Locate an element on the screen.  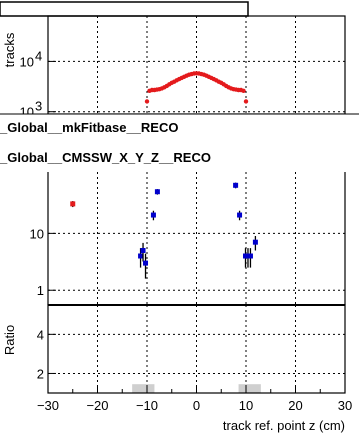
x-axis-title: track ref. point z (cm) is located at coordinates (284, 425).